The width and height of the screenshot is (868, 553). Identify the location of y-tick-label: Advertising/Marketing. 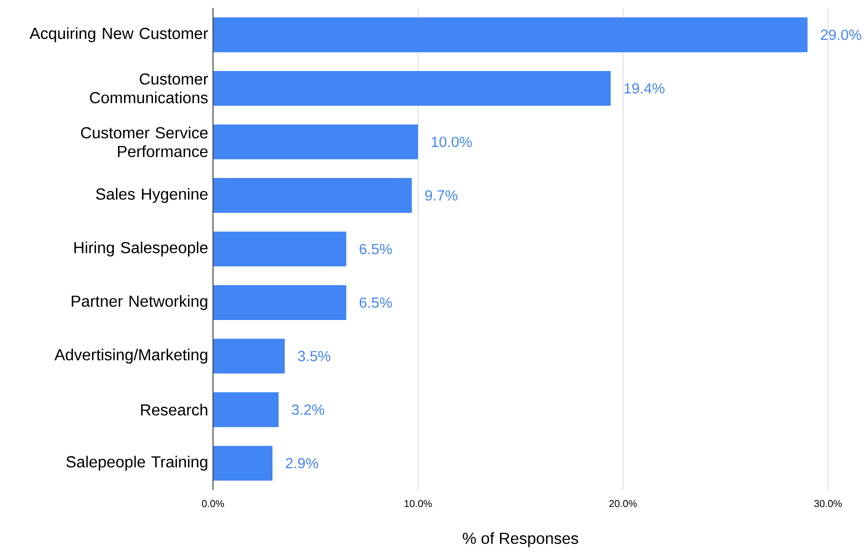
(131, 356).